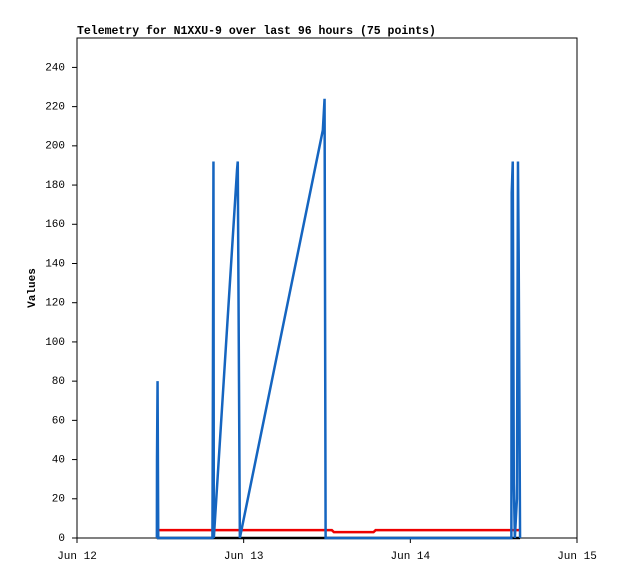 The height and width of the screenshot is (579, 618). What do you see at coordinates (411, 557) in the screenshot?
I see `x-tick-label: Jun 14` at bounding box center [411, 557].